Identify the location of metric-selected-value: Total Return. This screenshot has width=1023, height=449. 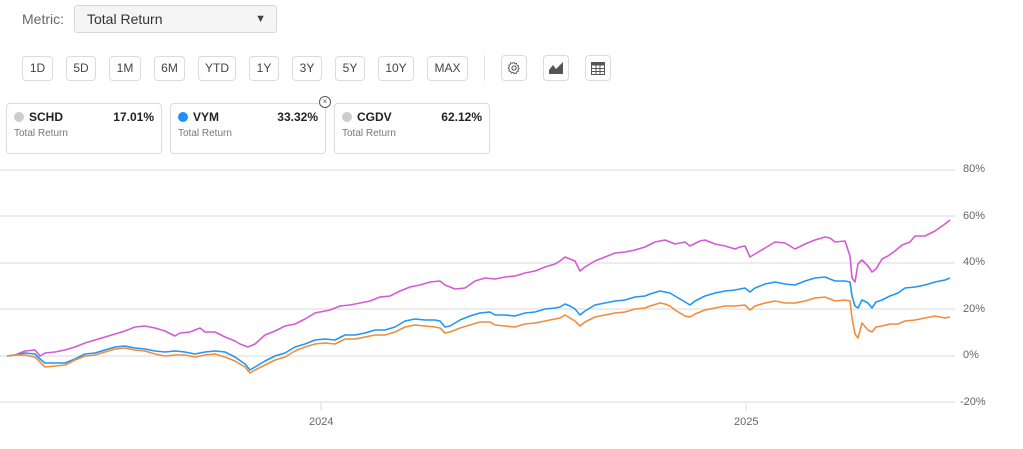
(125, 19).